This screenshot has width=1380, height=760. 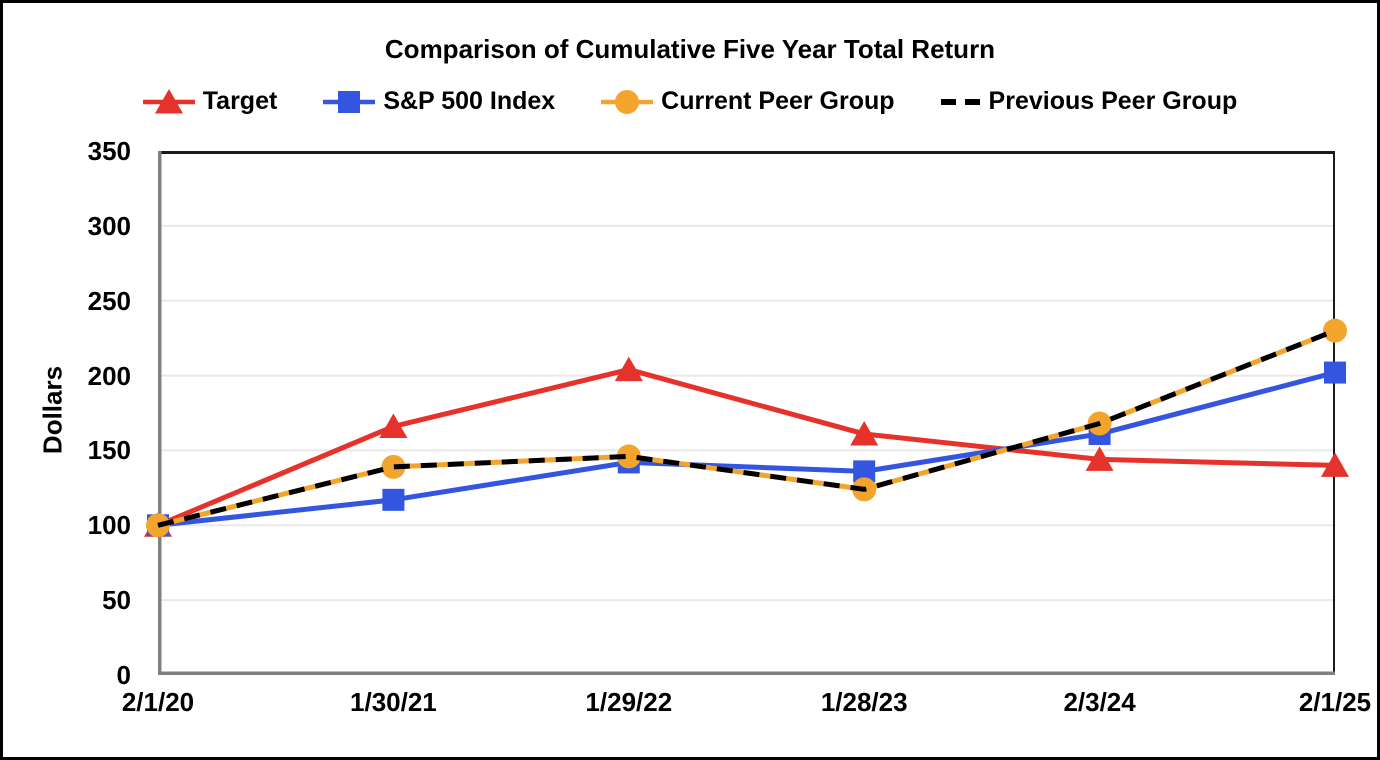 I want to click on legend-square-glyph, so click(x=349, y=101).